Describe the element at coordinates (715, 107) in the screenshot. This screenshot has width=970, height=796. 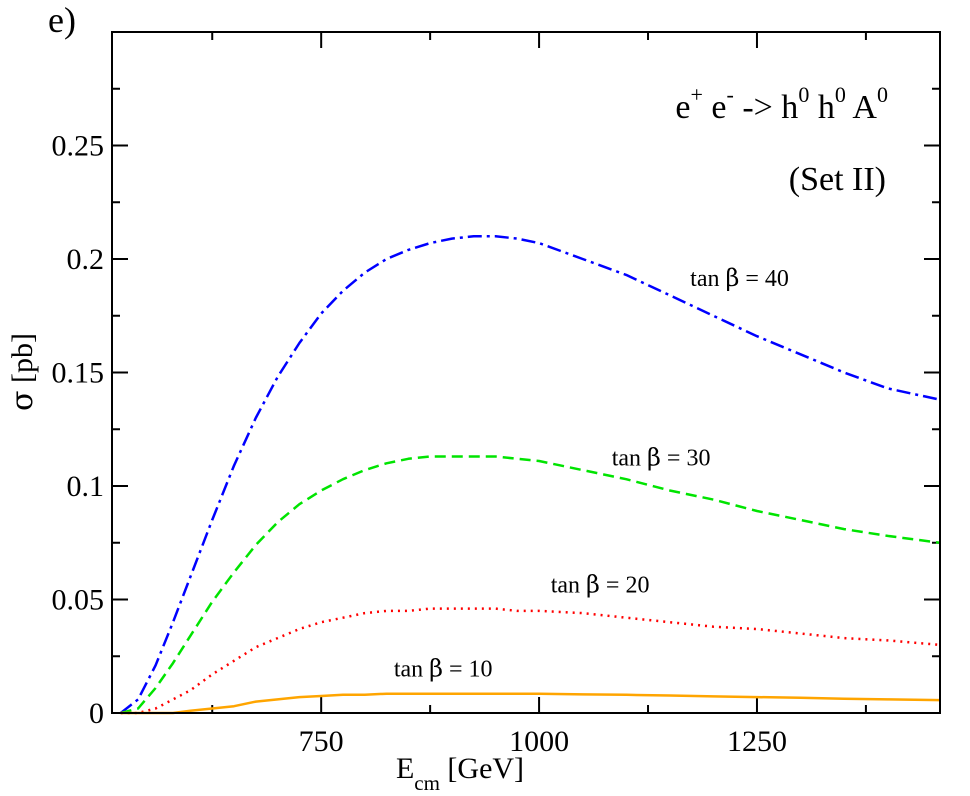
I see `title-e2: e` at that location.